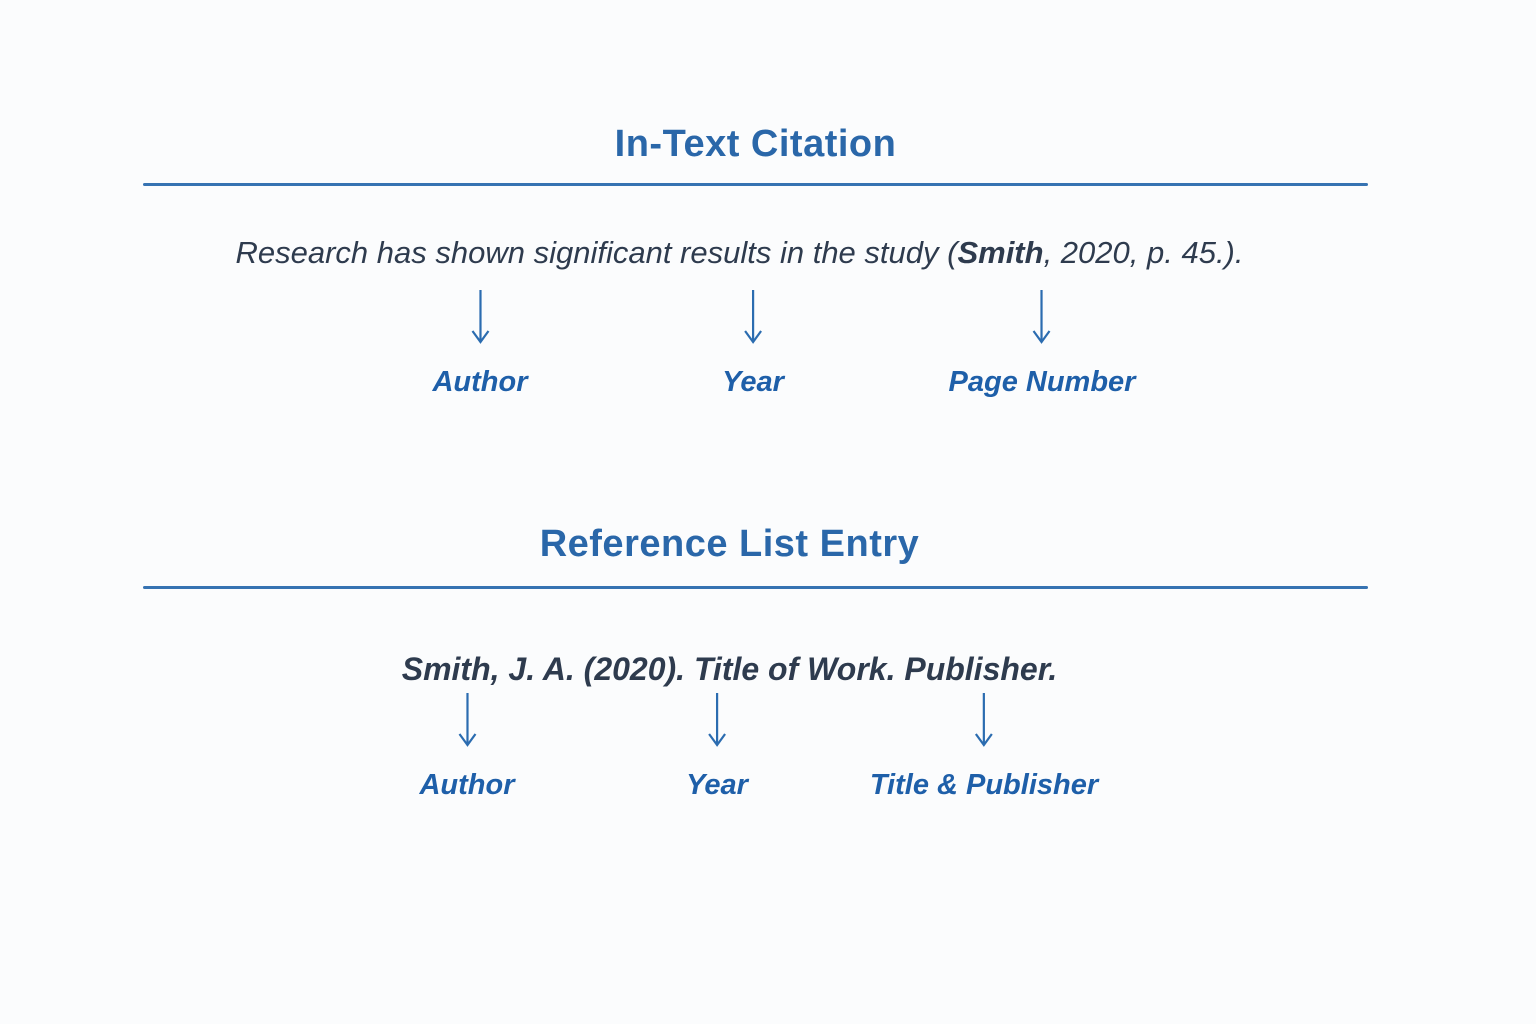 The width and height of the screenshot is (1536, 1024). I want to click on section-title-reference-list-entry: Reference List Entry, so click(729, 544).